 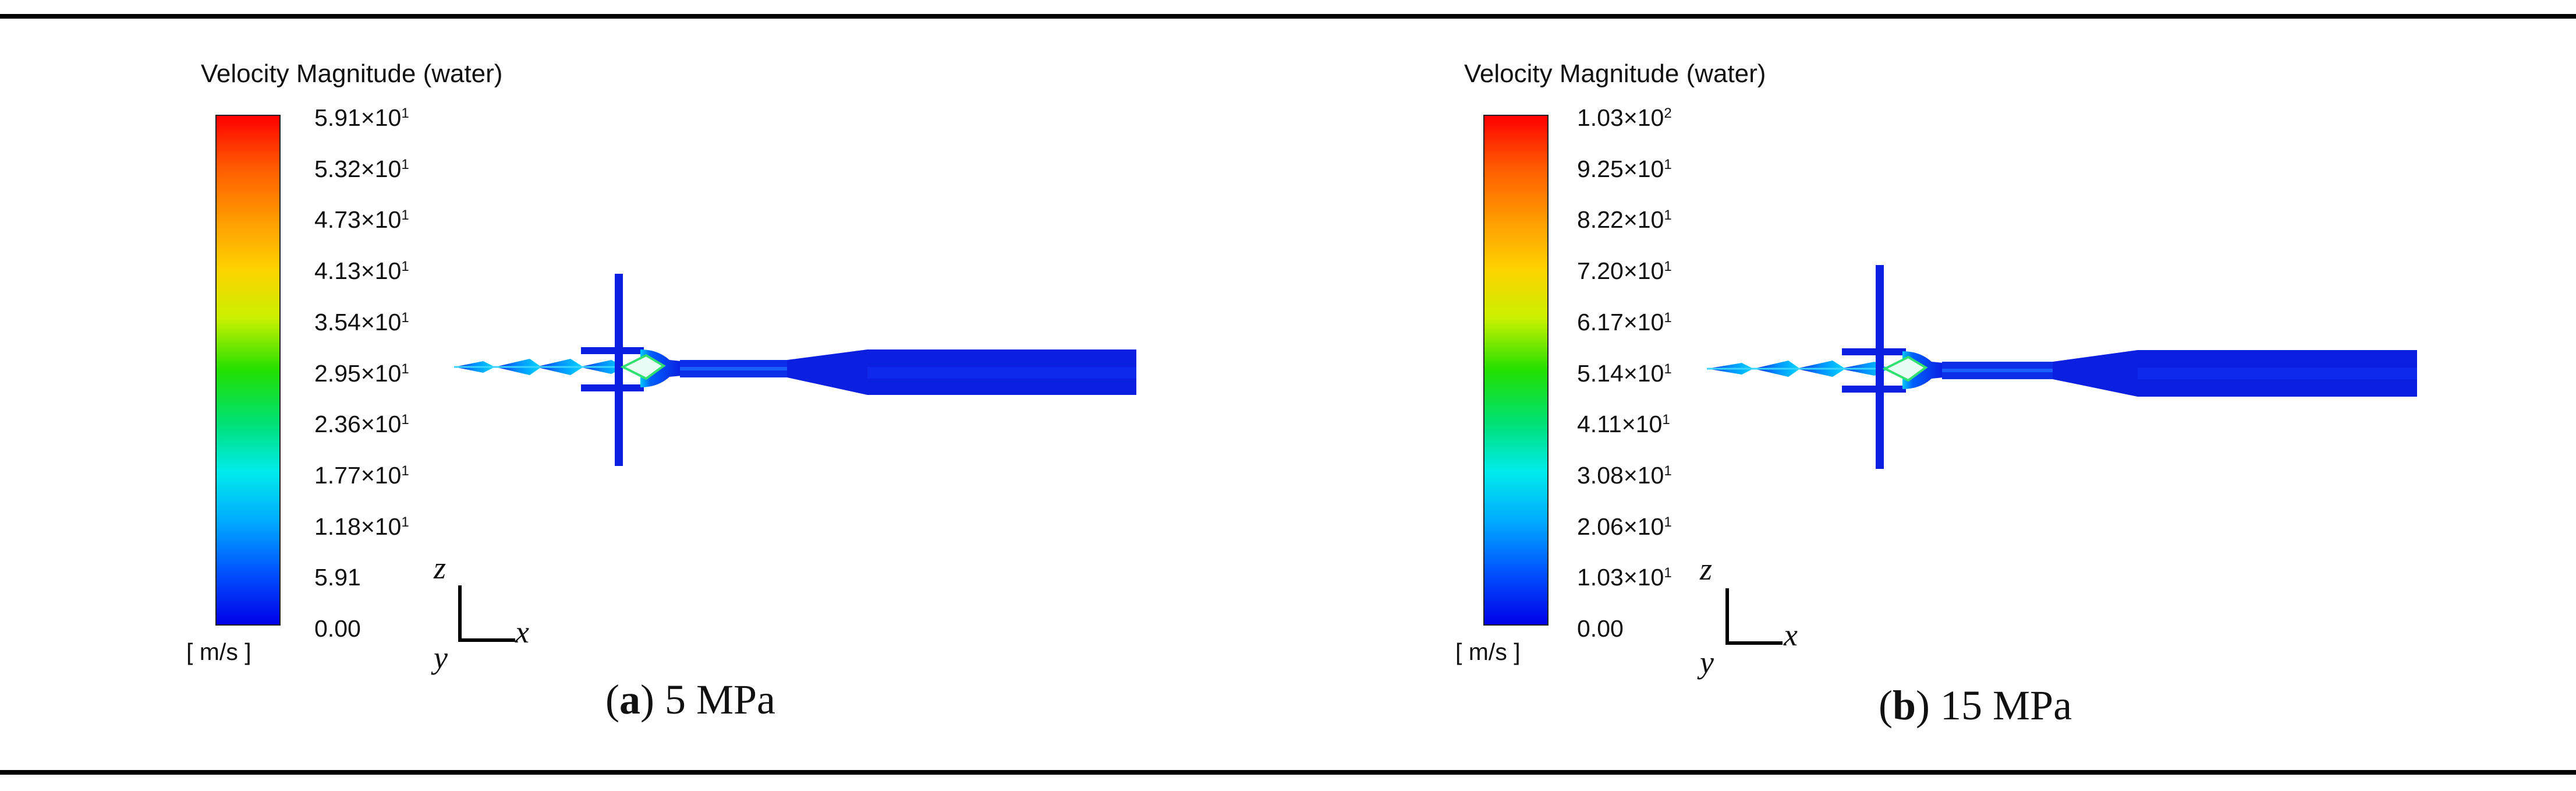 I want to click on colorbar-tick-label: 5.91, so click(x=337, y=577).